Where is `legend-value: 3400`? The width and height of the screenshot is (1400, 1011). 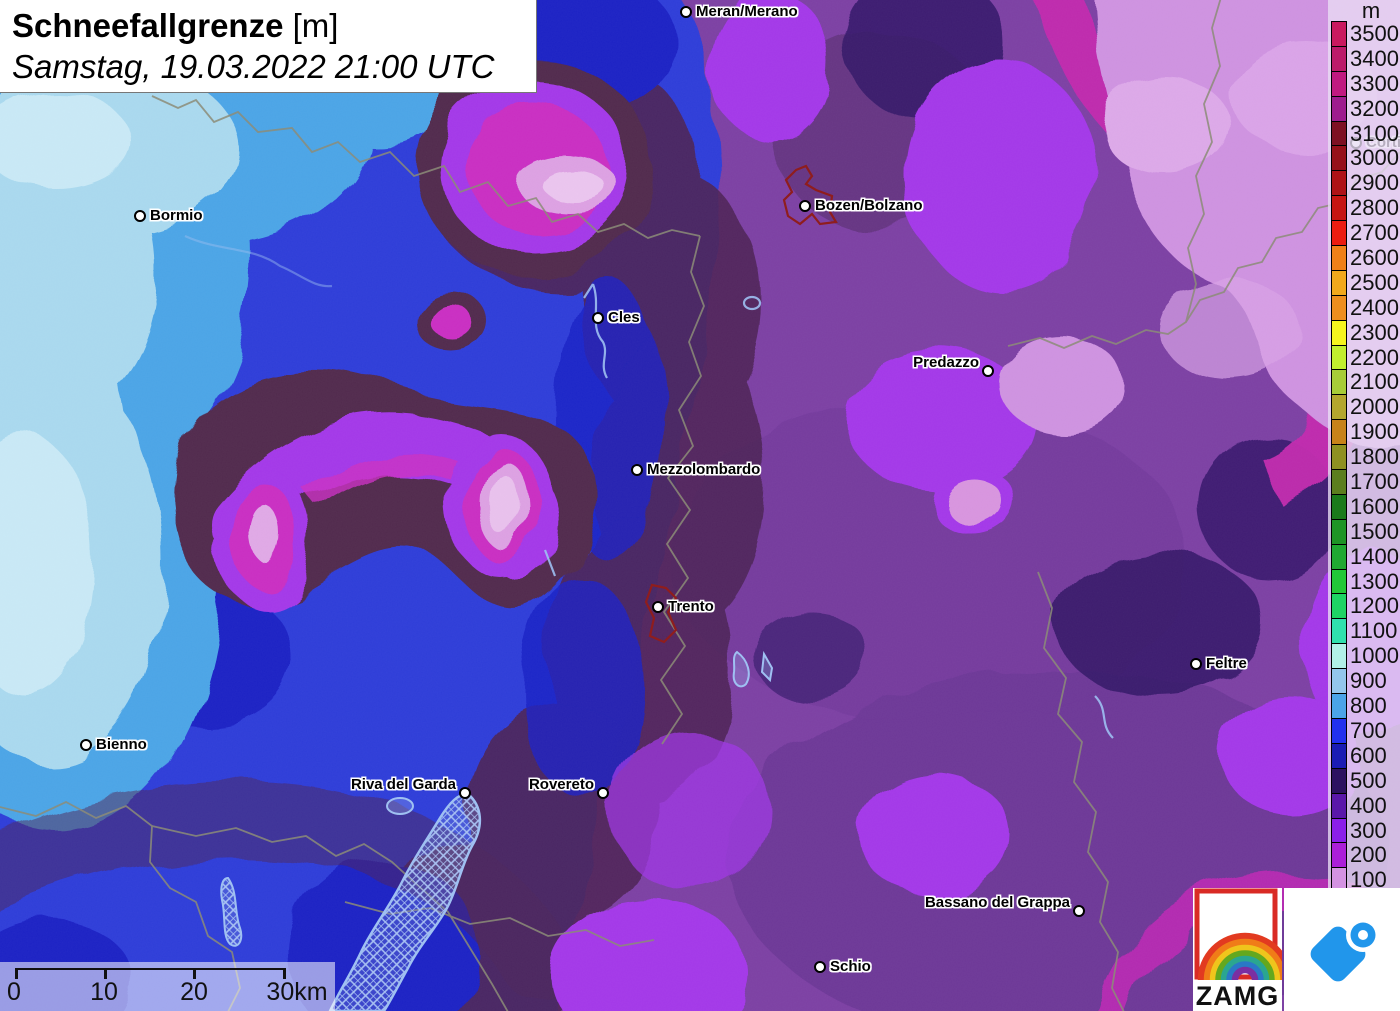 legend-value: 3400 is located at coordinates (1374, 58).